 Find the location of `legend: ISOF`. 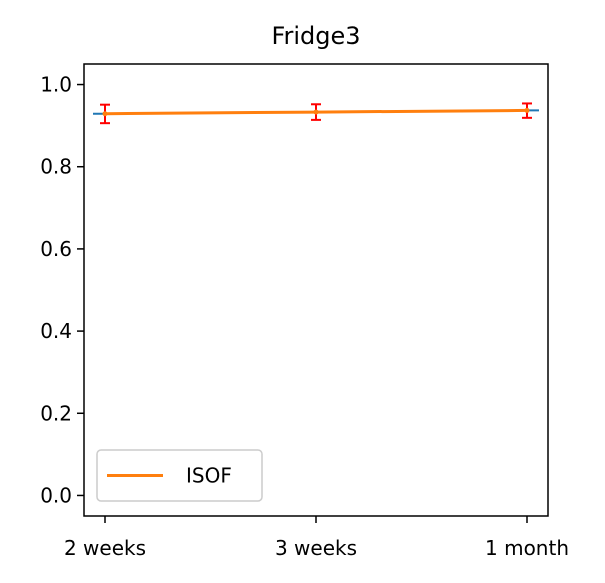

legend: ISOF is located at coordinates (179, 475).